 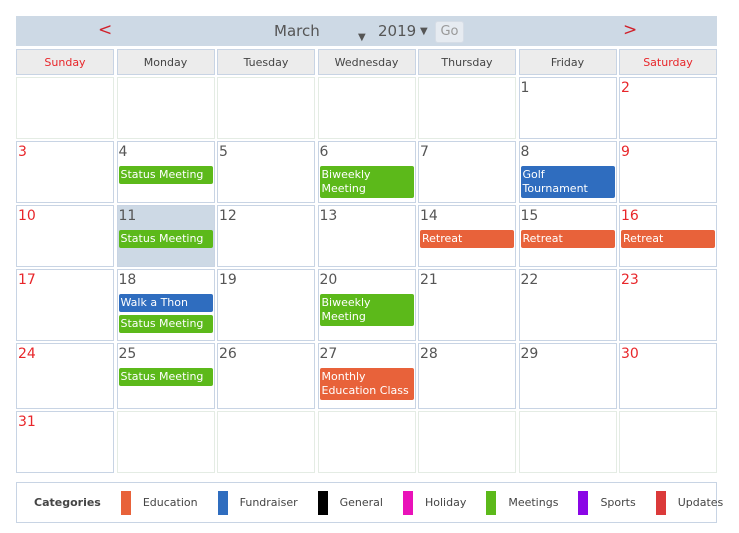 I want to click on day-cell-12: 12, so click(x=266, y=236).